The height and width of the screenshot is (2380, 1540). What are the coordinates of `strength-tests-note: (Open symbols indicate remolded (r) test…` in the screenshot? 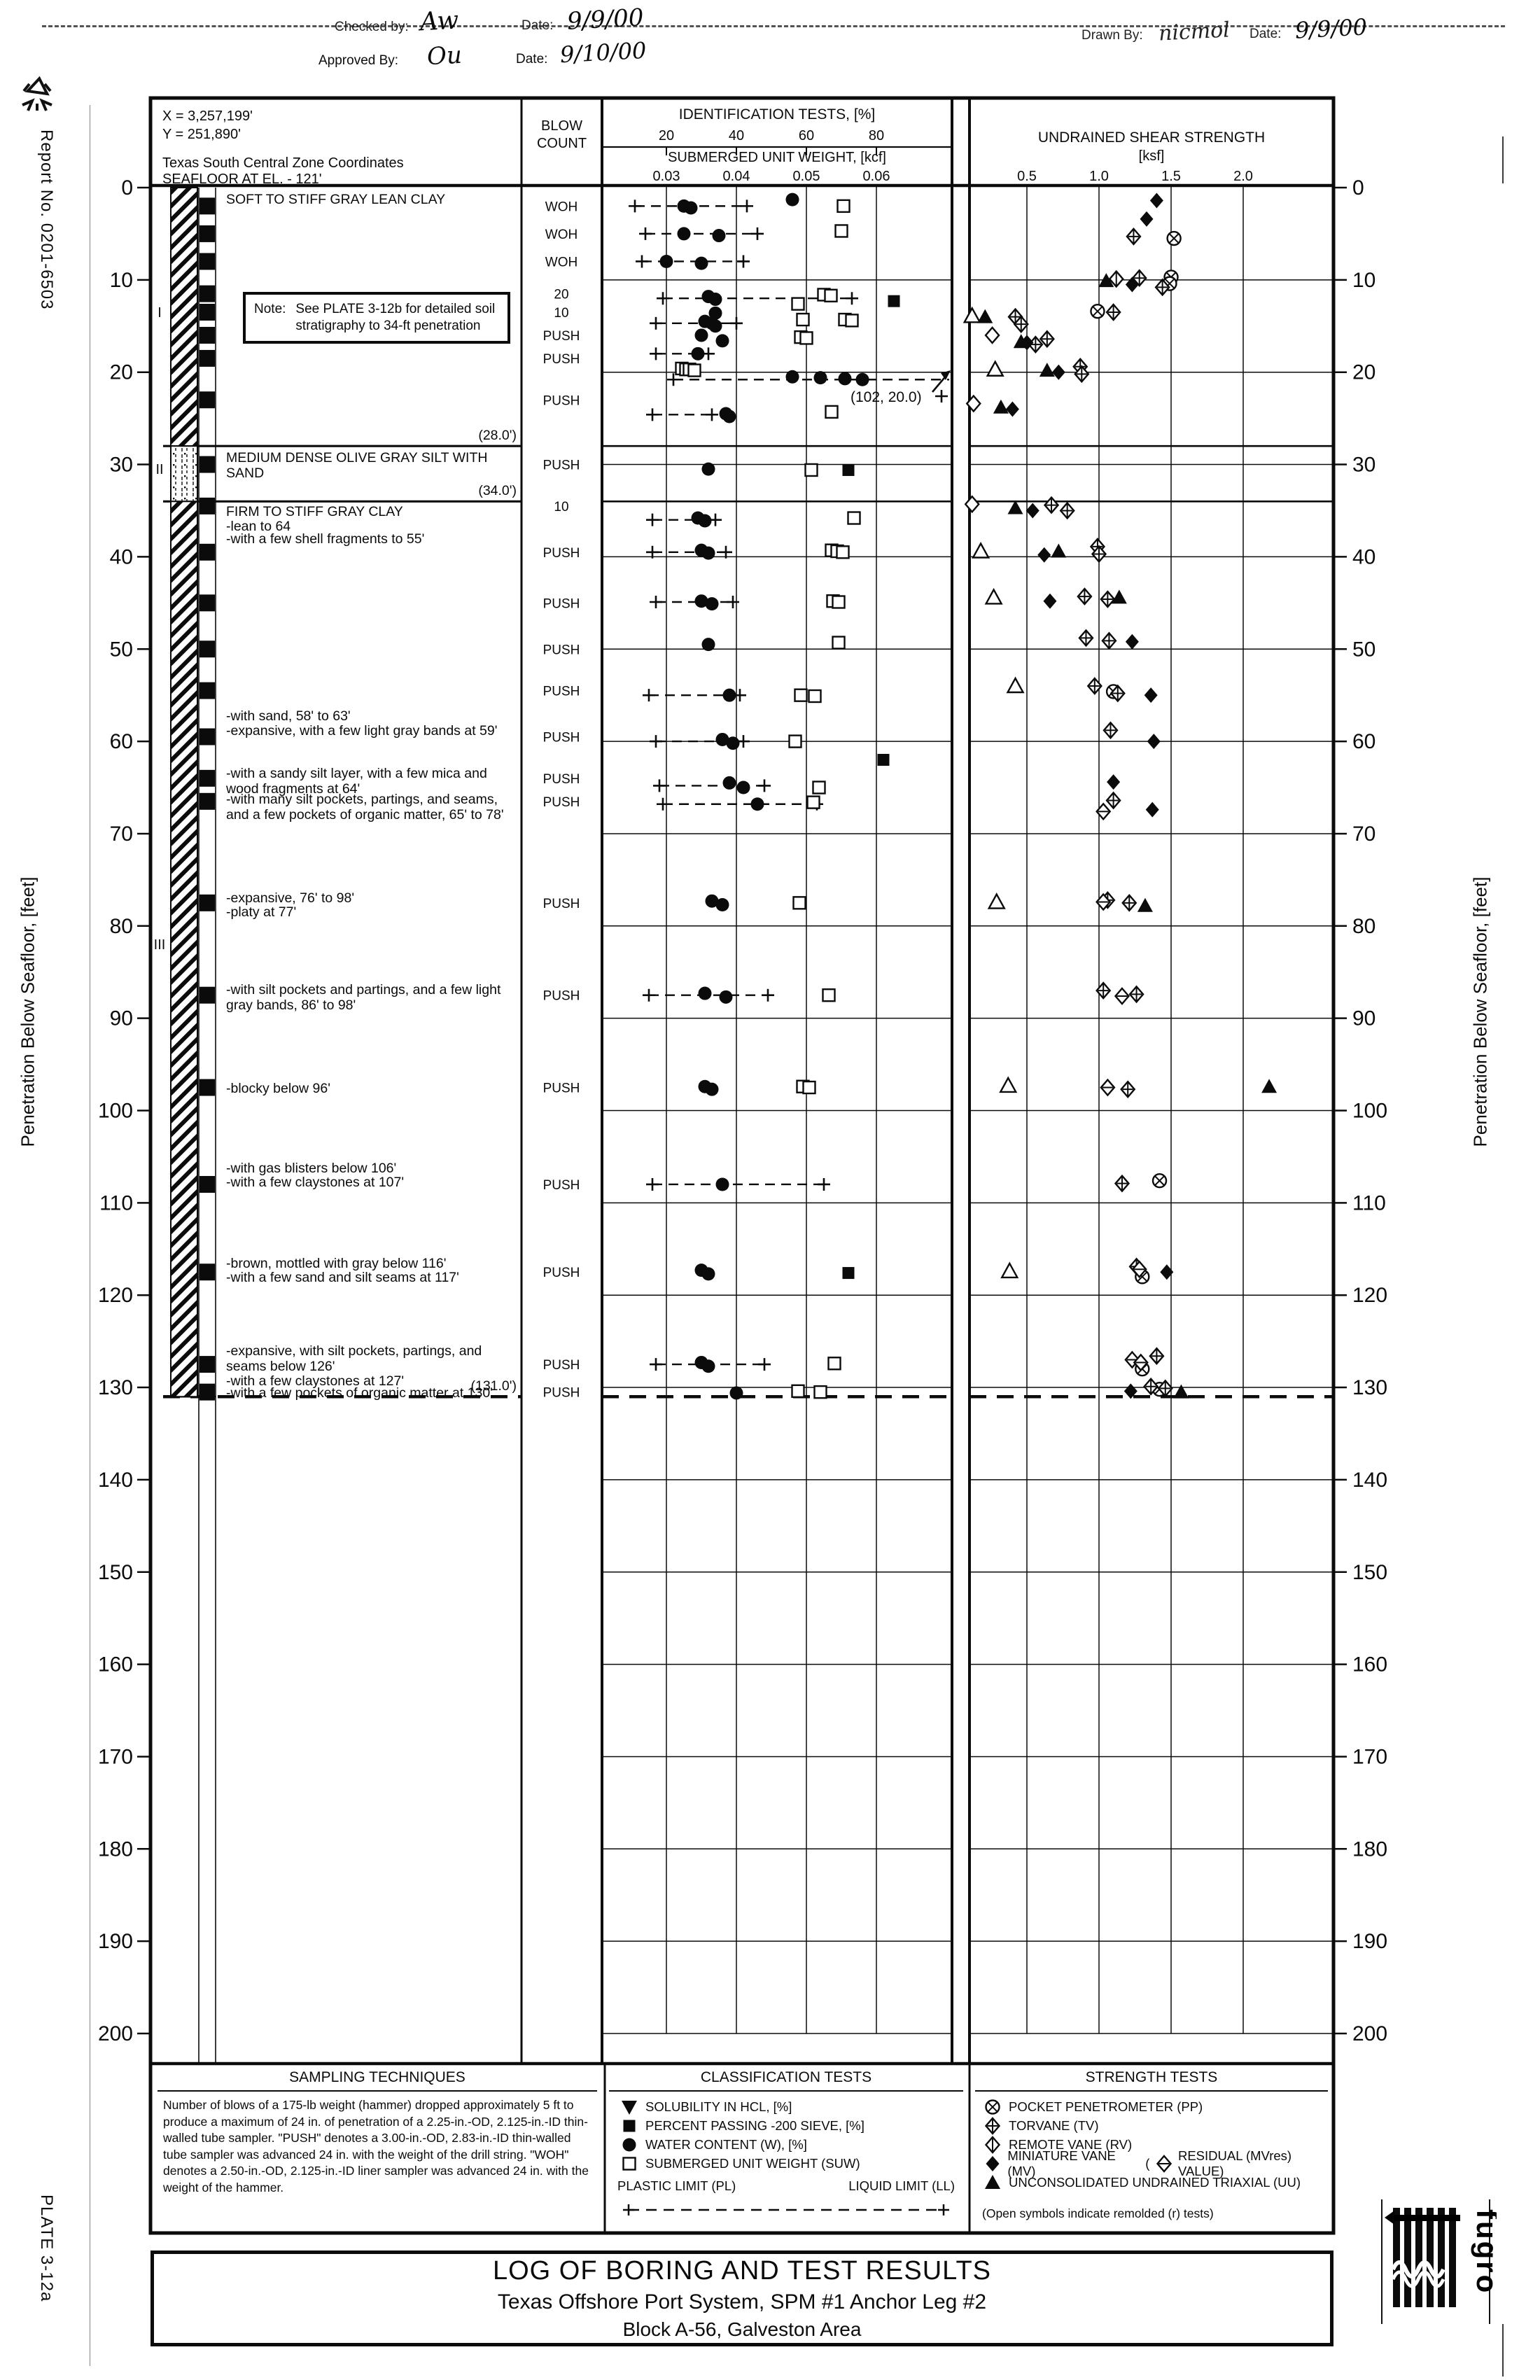 It's located at (1098, 2213).